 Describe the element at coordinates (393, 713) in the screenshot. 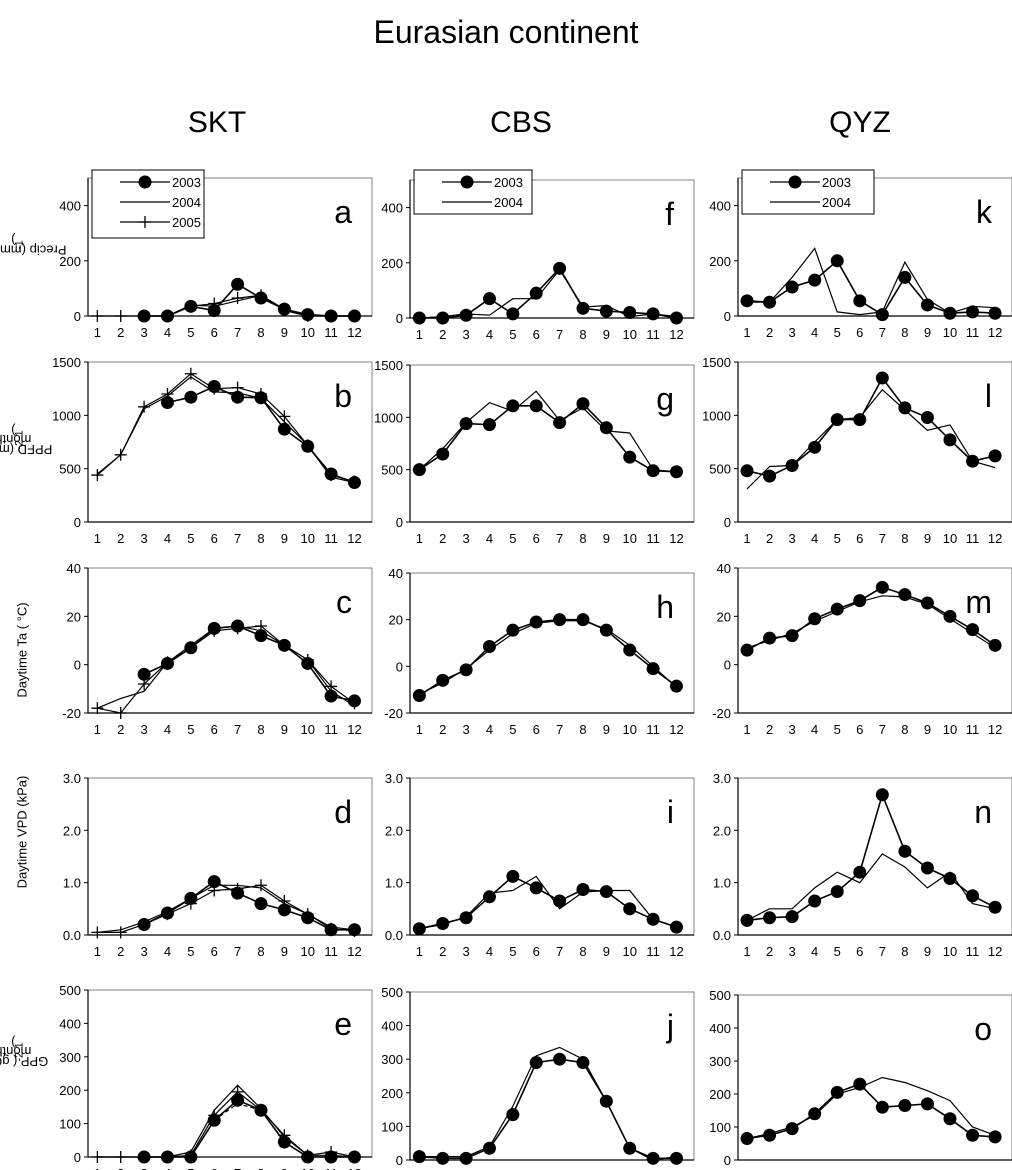

I see `panel-h-ytick-label: -20` at that location.